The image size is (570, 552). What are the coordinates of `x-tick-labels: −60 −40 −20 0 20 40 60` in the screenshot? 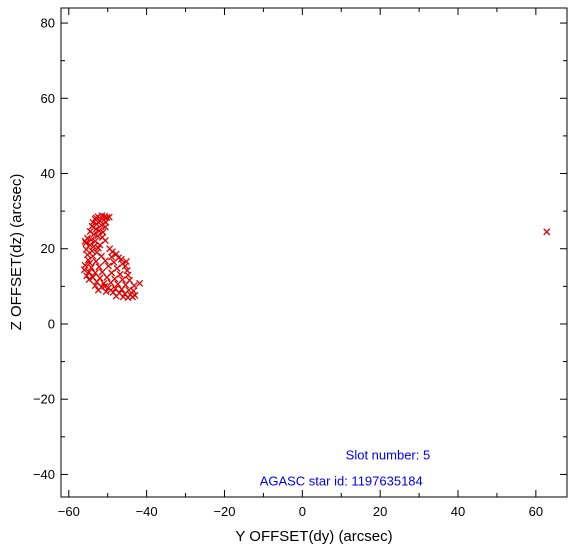 It's located at (300, 511).